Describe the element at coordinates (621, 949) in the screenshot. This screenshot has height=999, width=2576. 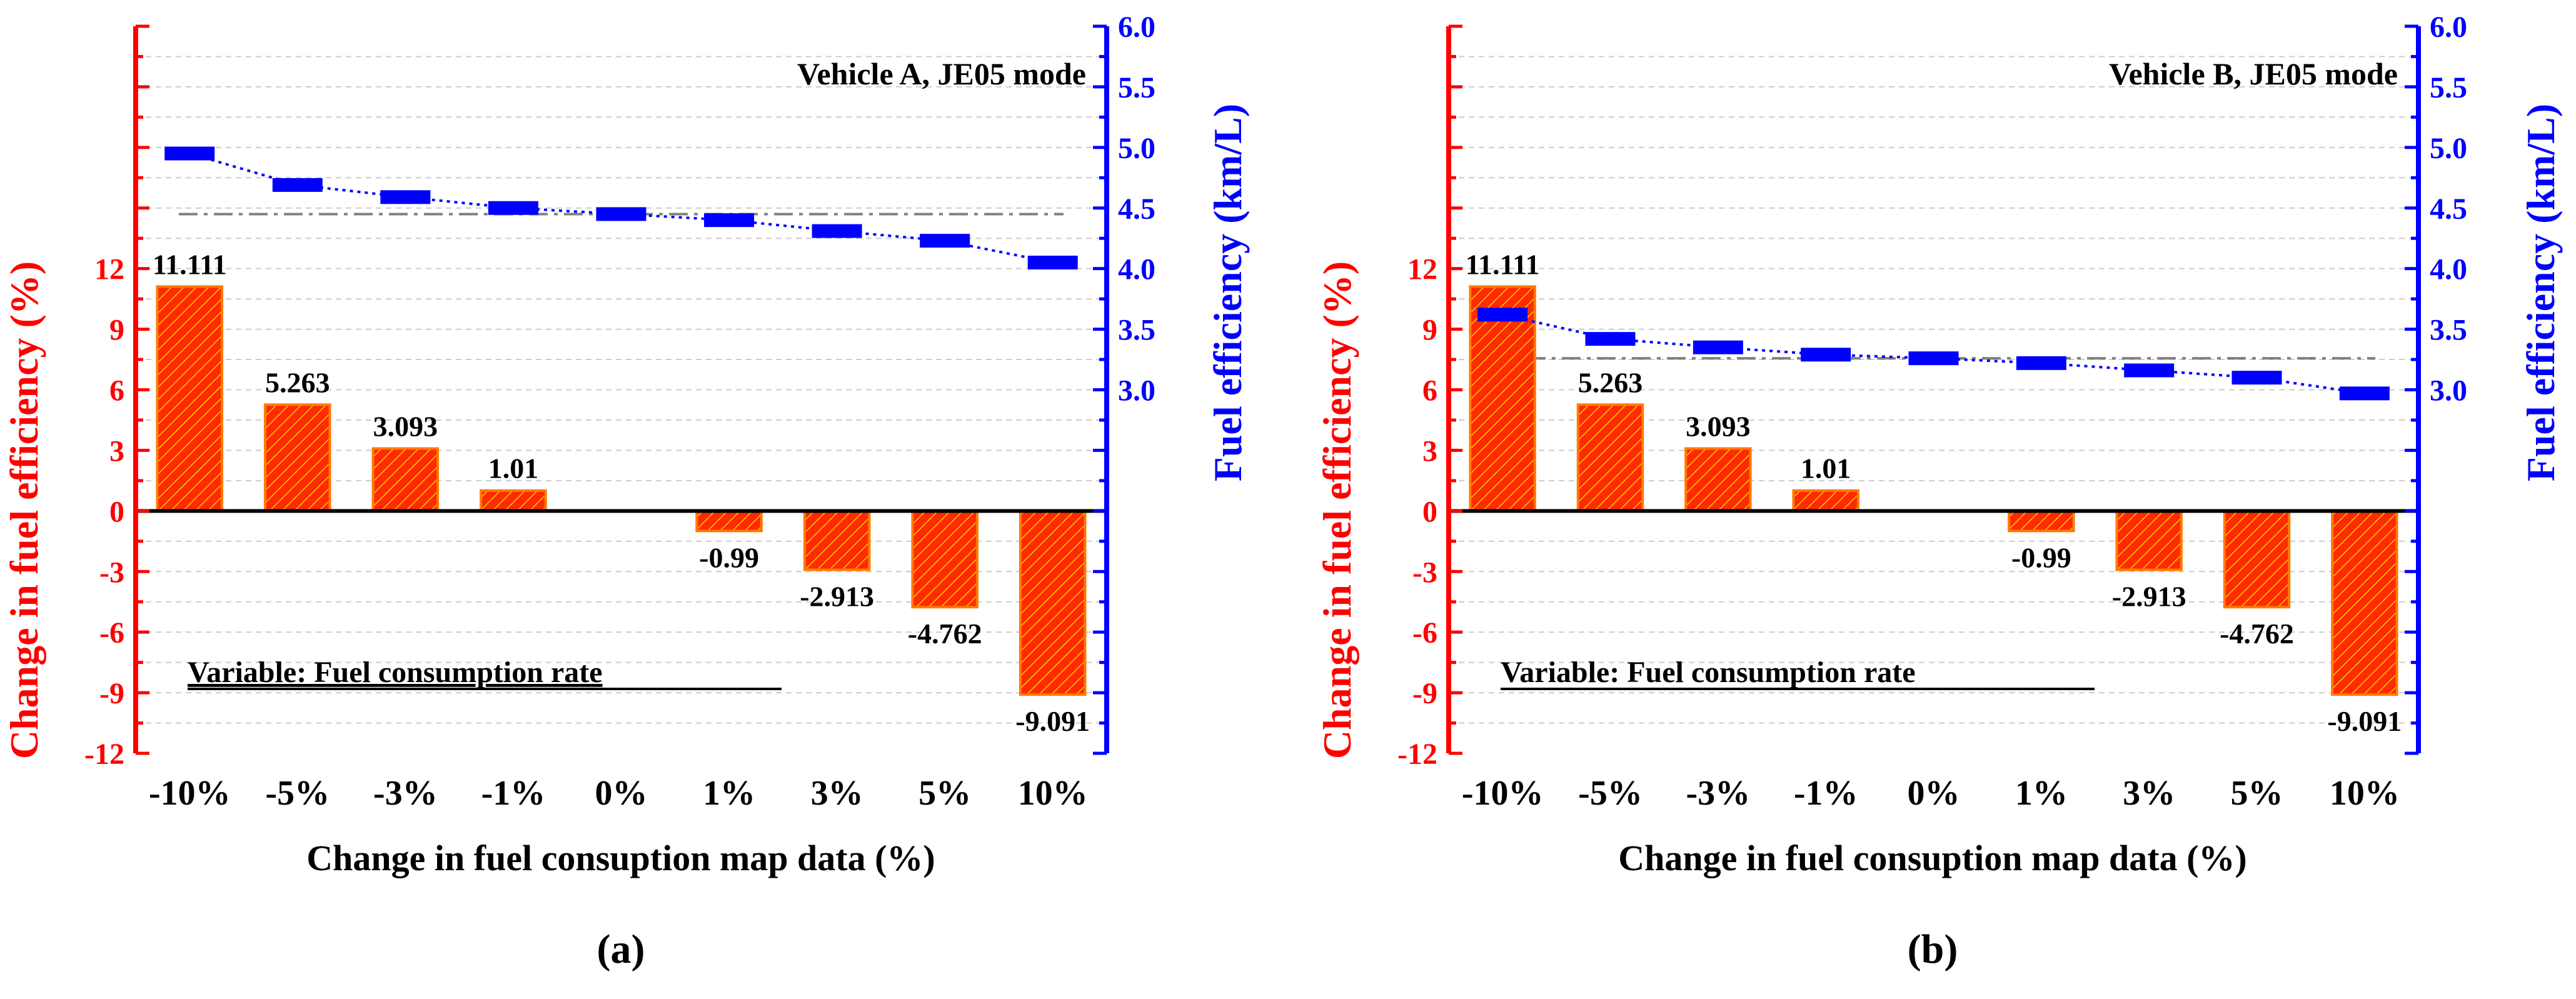
I see `panel-label-a: (a)` at that location.